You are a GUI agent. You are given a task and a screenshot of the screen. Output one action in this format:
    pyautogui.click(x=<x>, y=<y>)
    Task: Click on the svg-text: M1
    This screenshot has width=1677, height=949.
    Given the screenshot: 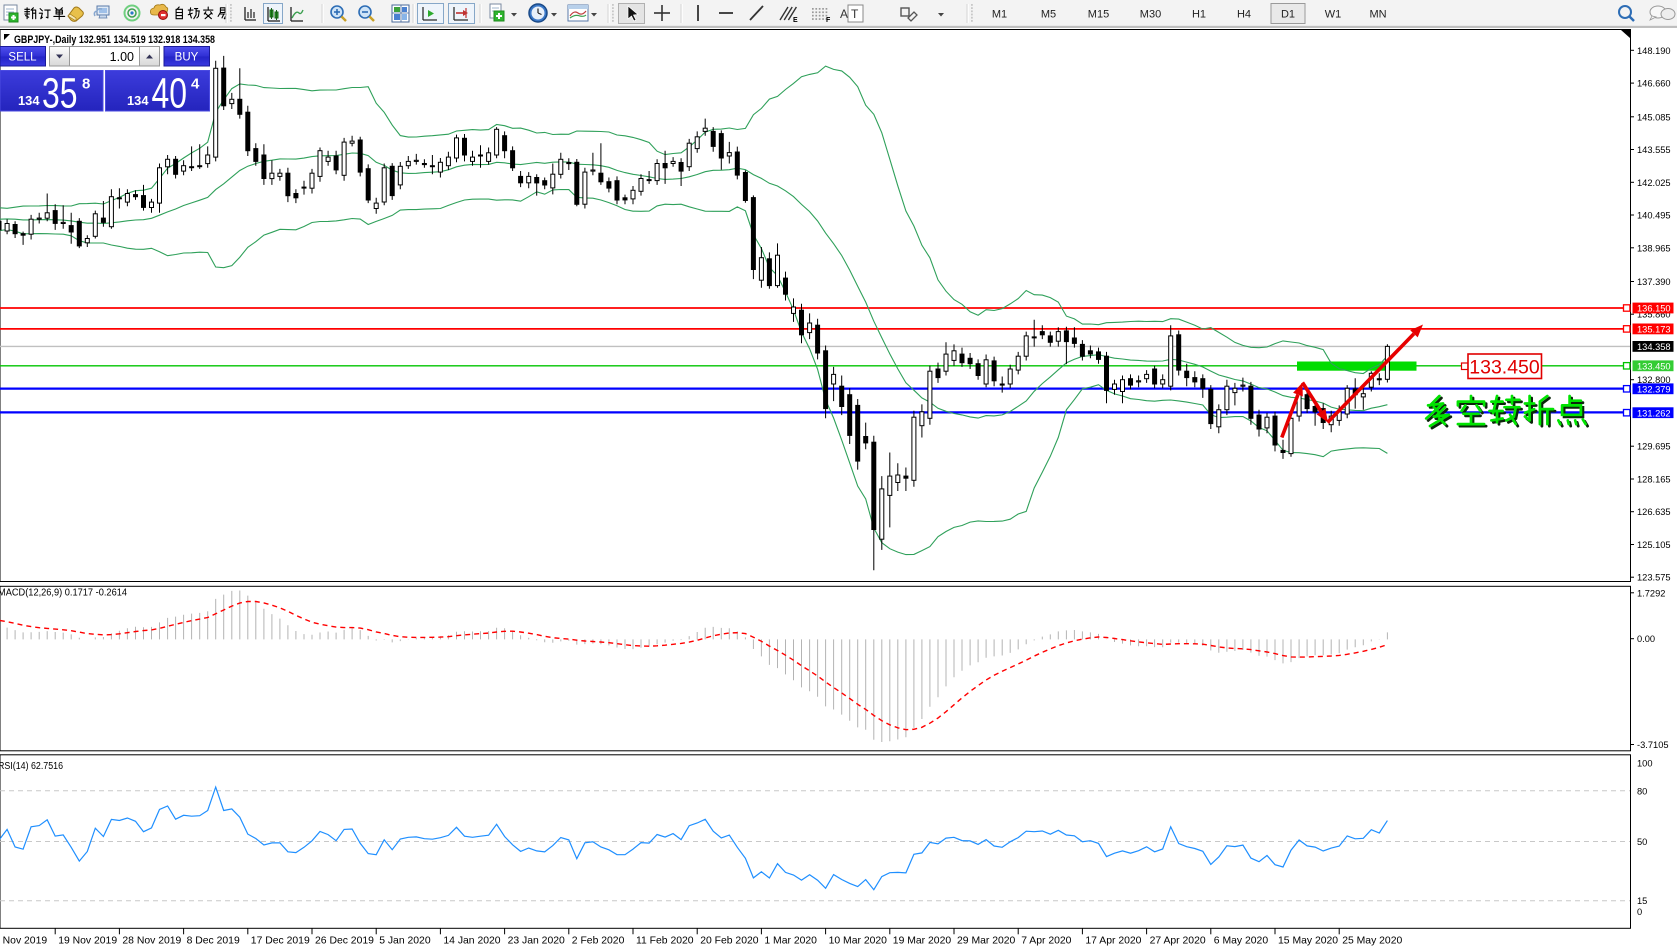 What is the action you would take?
    pyautogui.click(x=999, y=15)
    